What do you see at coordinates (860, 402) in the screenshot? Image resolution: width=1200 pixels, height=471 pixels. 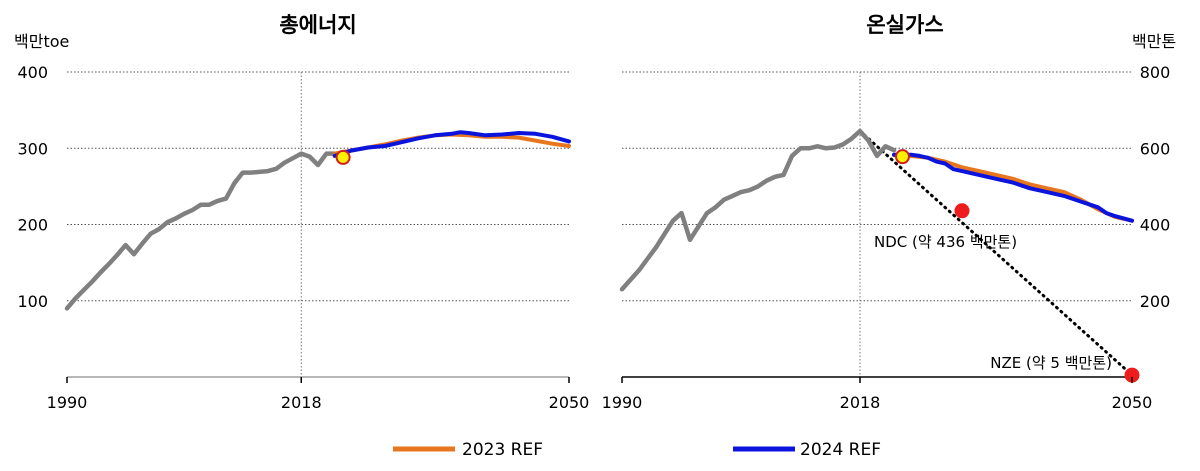 I see `ghg-x-tick-2018: 2018` at bounding box center [860, 402].